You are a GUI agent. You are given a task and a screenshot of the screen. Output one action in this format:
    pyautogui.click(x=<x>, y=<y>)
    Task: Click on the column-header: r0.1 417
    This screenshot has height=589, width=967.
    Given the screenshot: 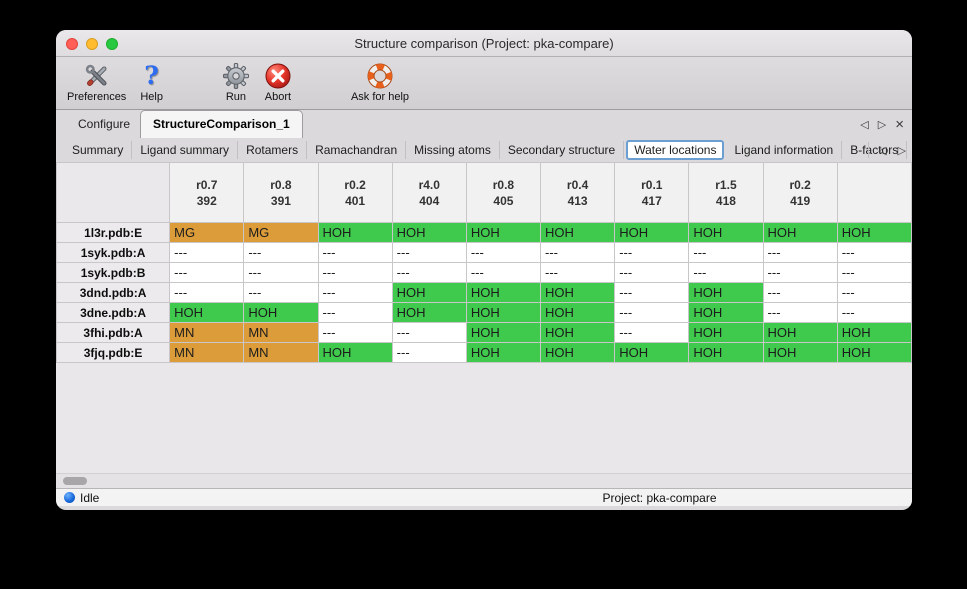 What is the action you would take?
    pyautogui.click(x=652, y=192)
    